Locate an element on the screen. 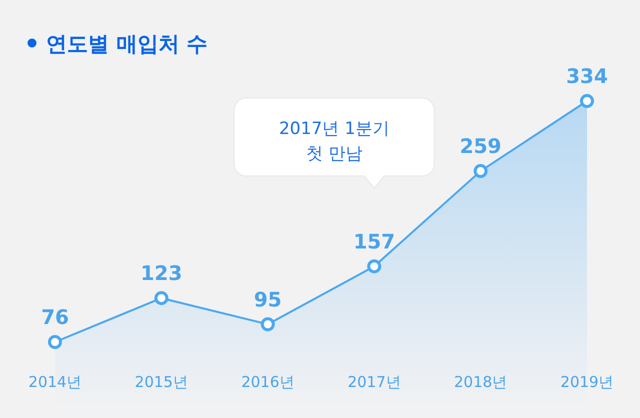  x-tick-label: 2014년 is located at coordinates (55, 382).